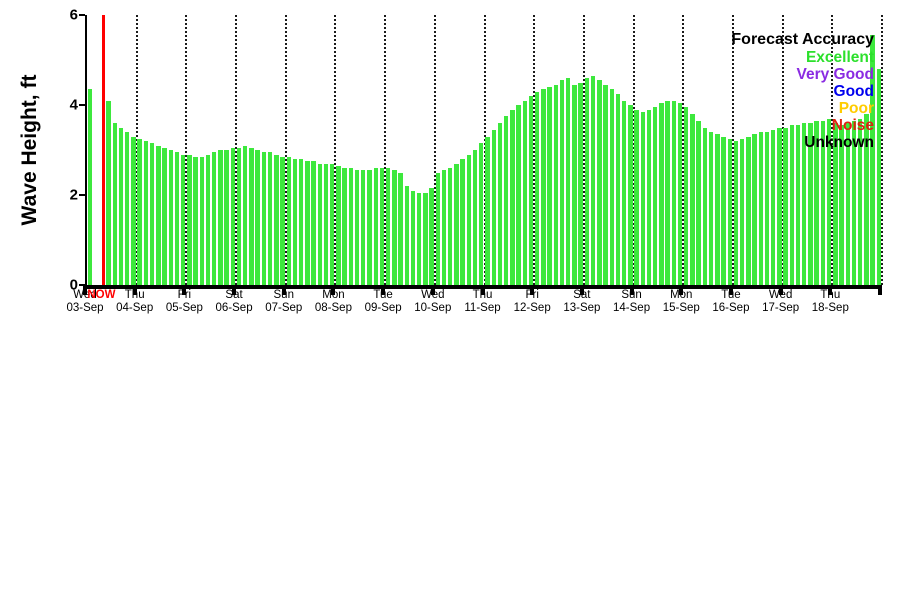 Image resolution: width=900 pixels, height=600 pixels. What do you see at coordinates (284, 308) in the screenshot?
I see `day-date-label: 07-Sep` at bounding box center [284, 308].